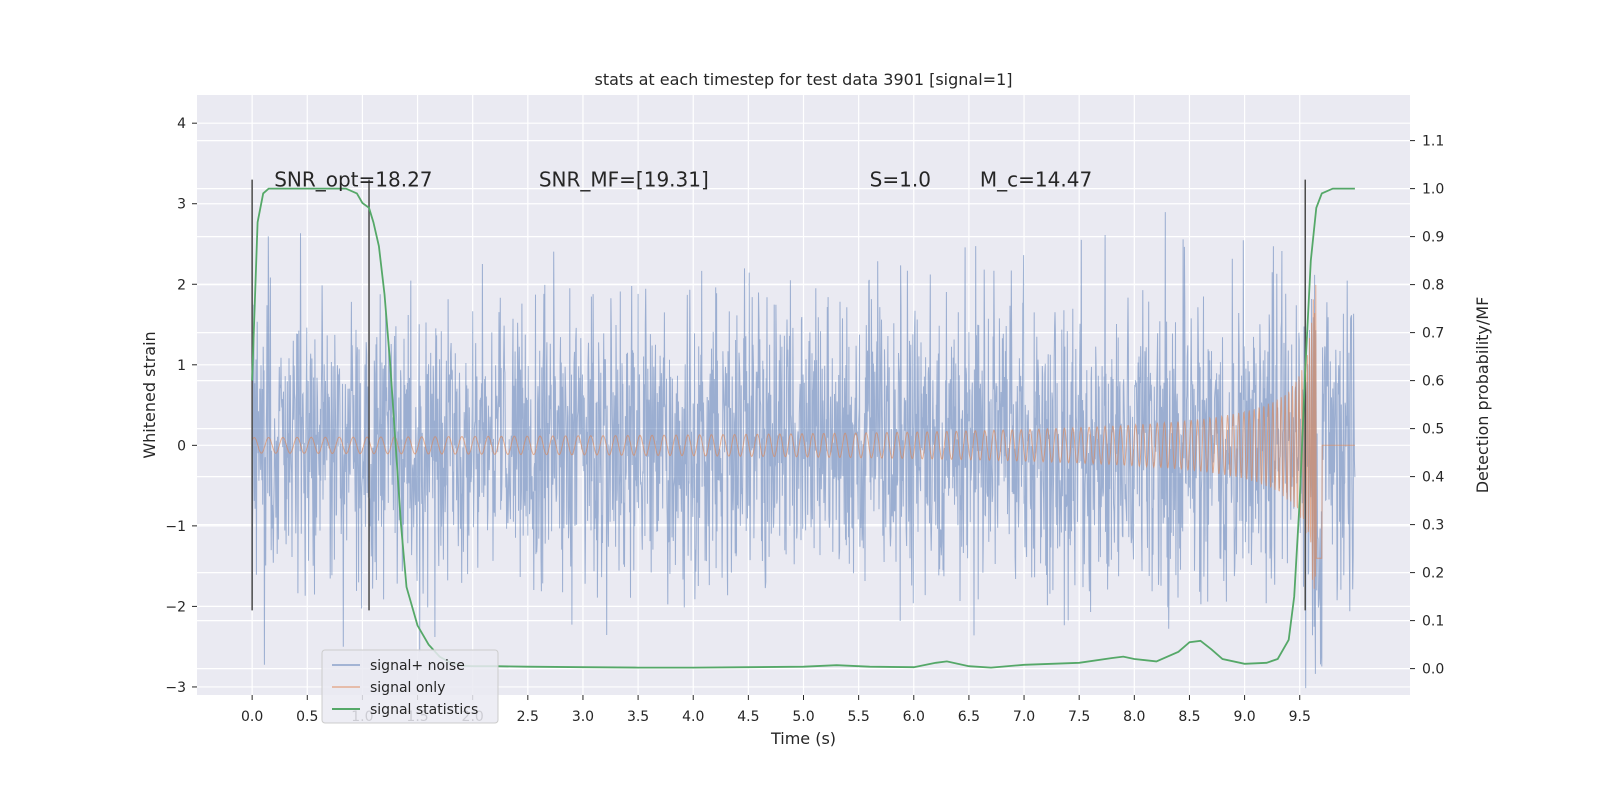 The image size is (1600, 800). What do you see at coordinates (748, 717) in the screenshot?
I see `x-tick-label-9: 4.5` at bounding box center [748, 717].